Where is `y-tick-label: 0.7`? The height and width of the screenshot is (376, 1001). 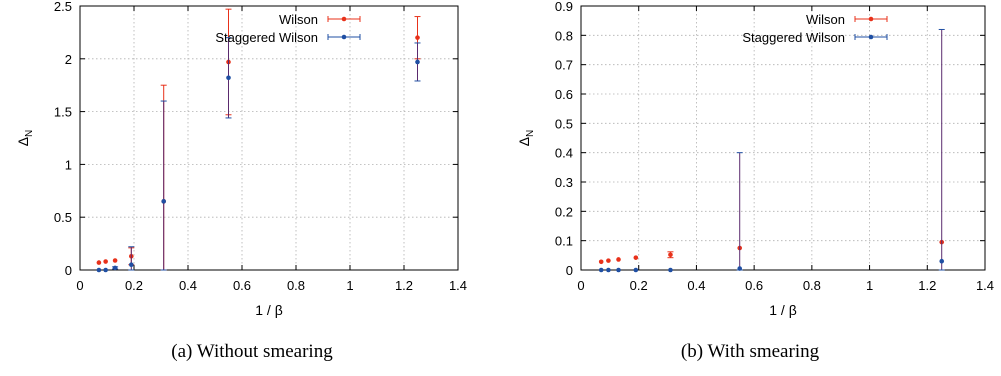
y-tick-label: 0.7 is located at coordinates (564, 65).